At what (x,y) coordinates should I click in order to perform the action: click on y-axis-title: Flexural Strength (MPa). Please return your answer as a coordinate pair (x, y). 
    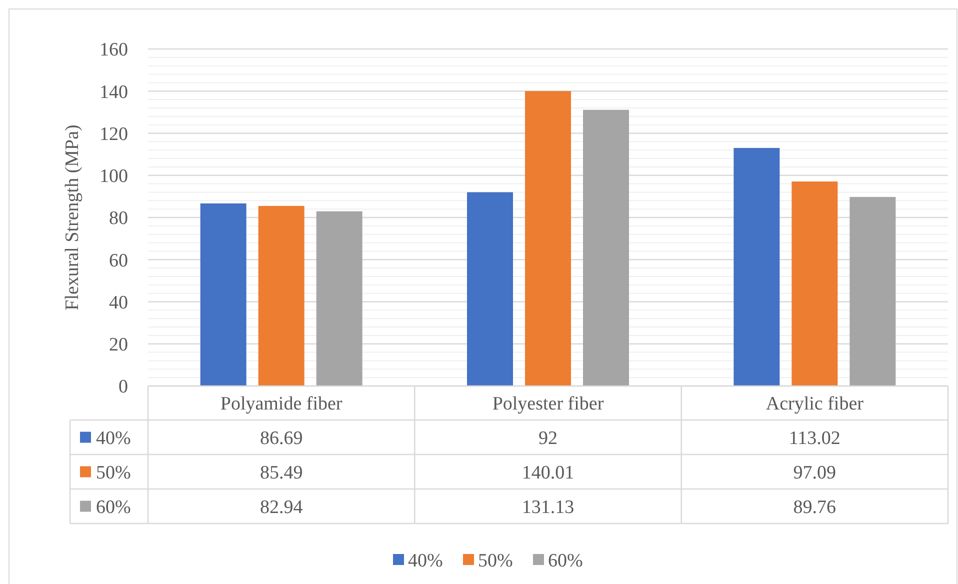
    Looking at the image, I should click on (72, 217).